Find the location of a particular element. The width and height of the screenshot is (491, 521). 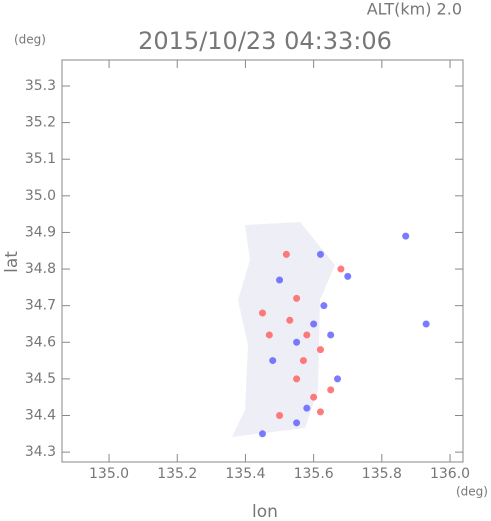

x-tick-label: 135.2 is located at coordinates (177, 474).